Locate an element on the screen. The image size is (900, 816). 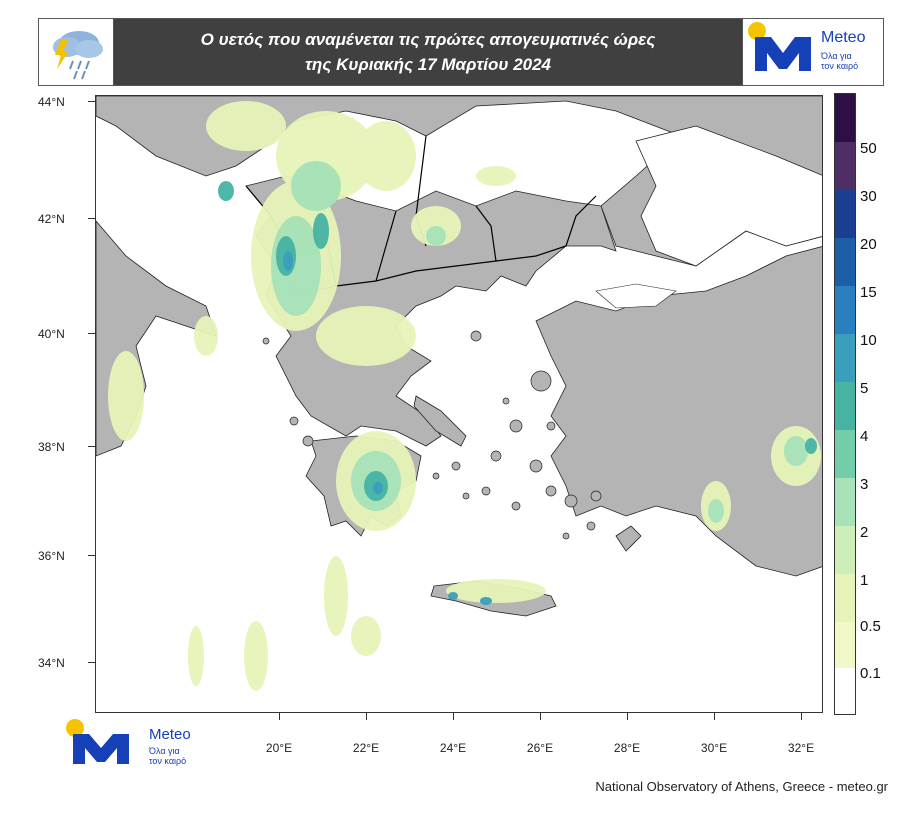
lat-label-42: 42°N is located at coordinates (51, 219).